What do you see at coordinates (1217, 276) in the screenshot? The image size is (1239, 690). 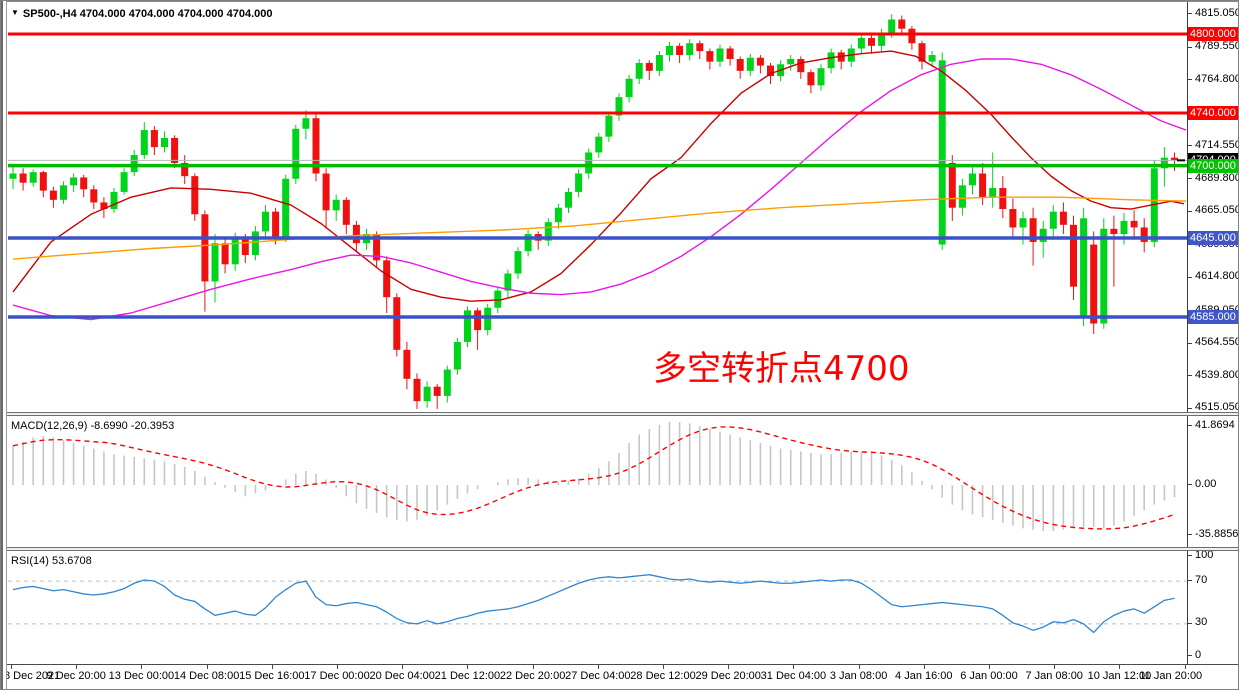 I see `axis-tick-label: 4614.800` at bounding box center [1217, 276].